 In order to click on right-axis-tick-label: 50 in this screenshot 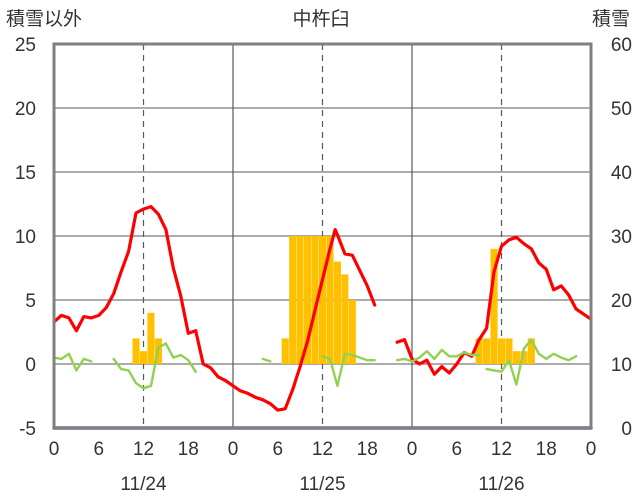, I will do `click(621, 109)`.